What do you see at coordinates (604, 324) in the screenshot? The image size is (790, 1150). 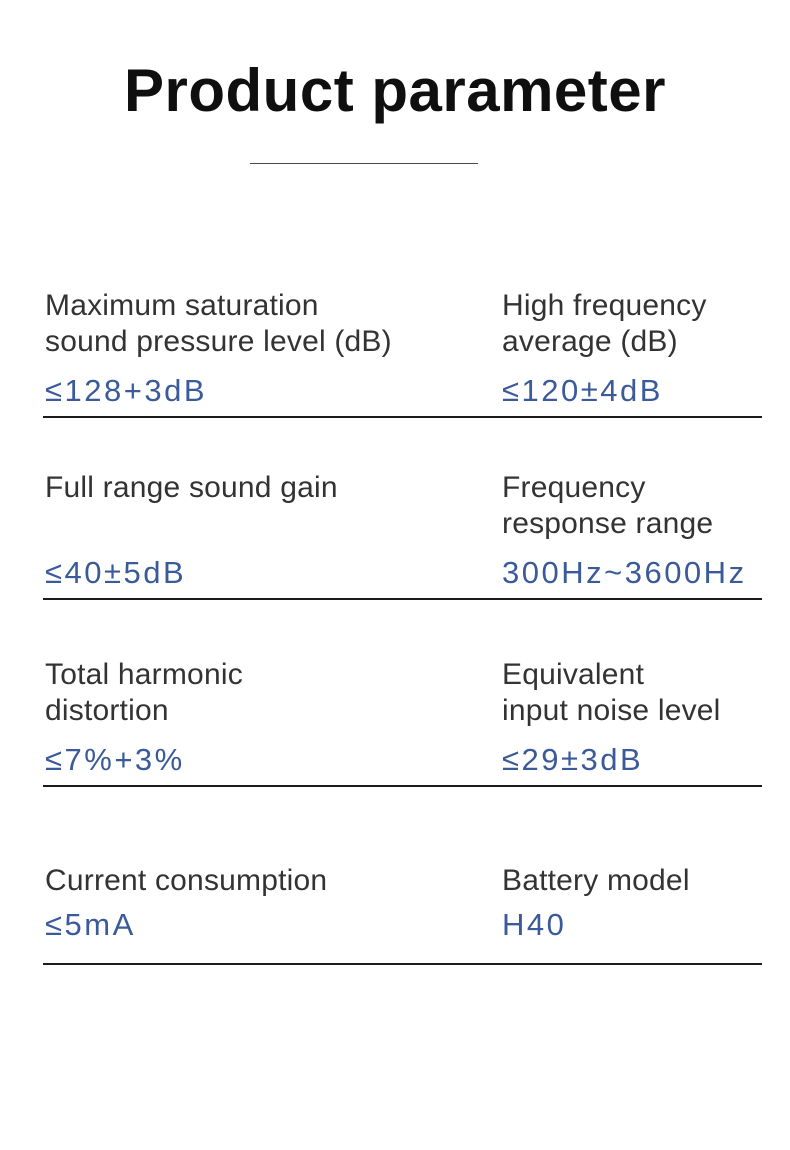 I see `spec-label: High frequency average (dB)` at bounding box center [604, 324].